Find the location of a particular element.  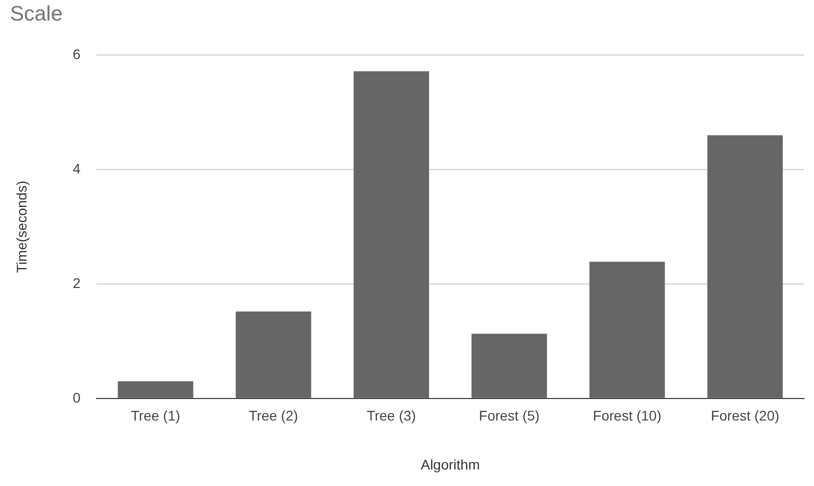

x-tick-label: Forest (10) is located at coordinates (627, 416).